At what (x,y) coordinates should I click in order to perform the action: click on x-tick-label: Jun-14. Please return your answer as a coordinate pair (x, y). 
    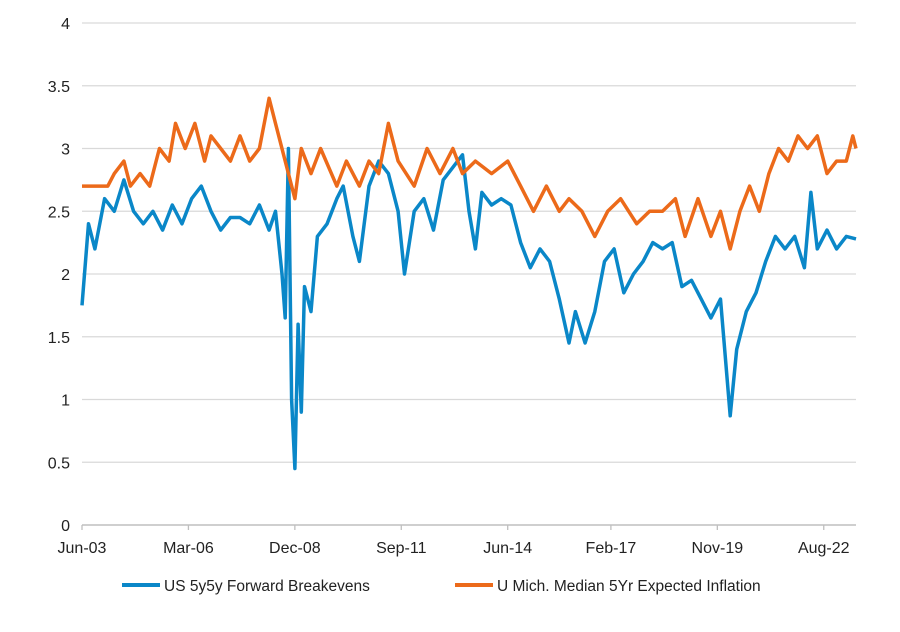
    Looking at the image, I should click on (507, 548).